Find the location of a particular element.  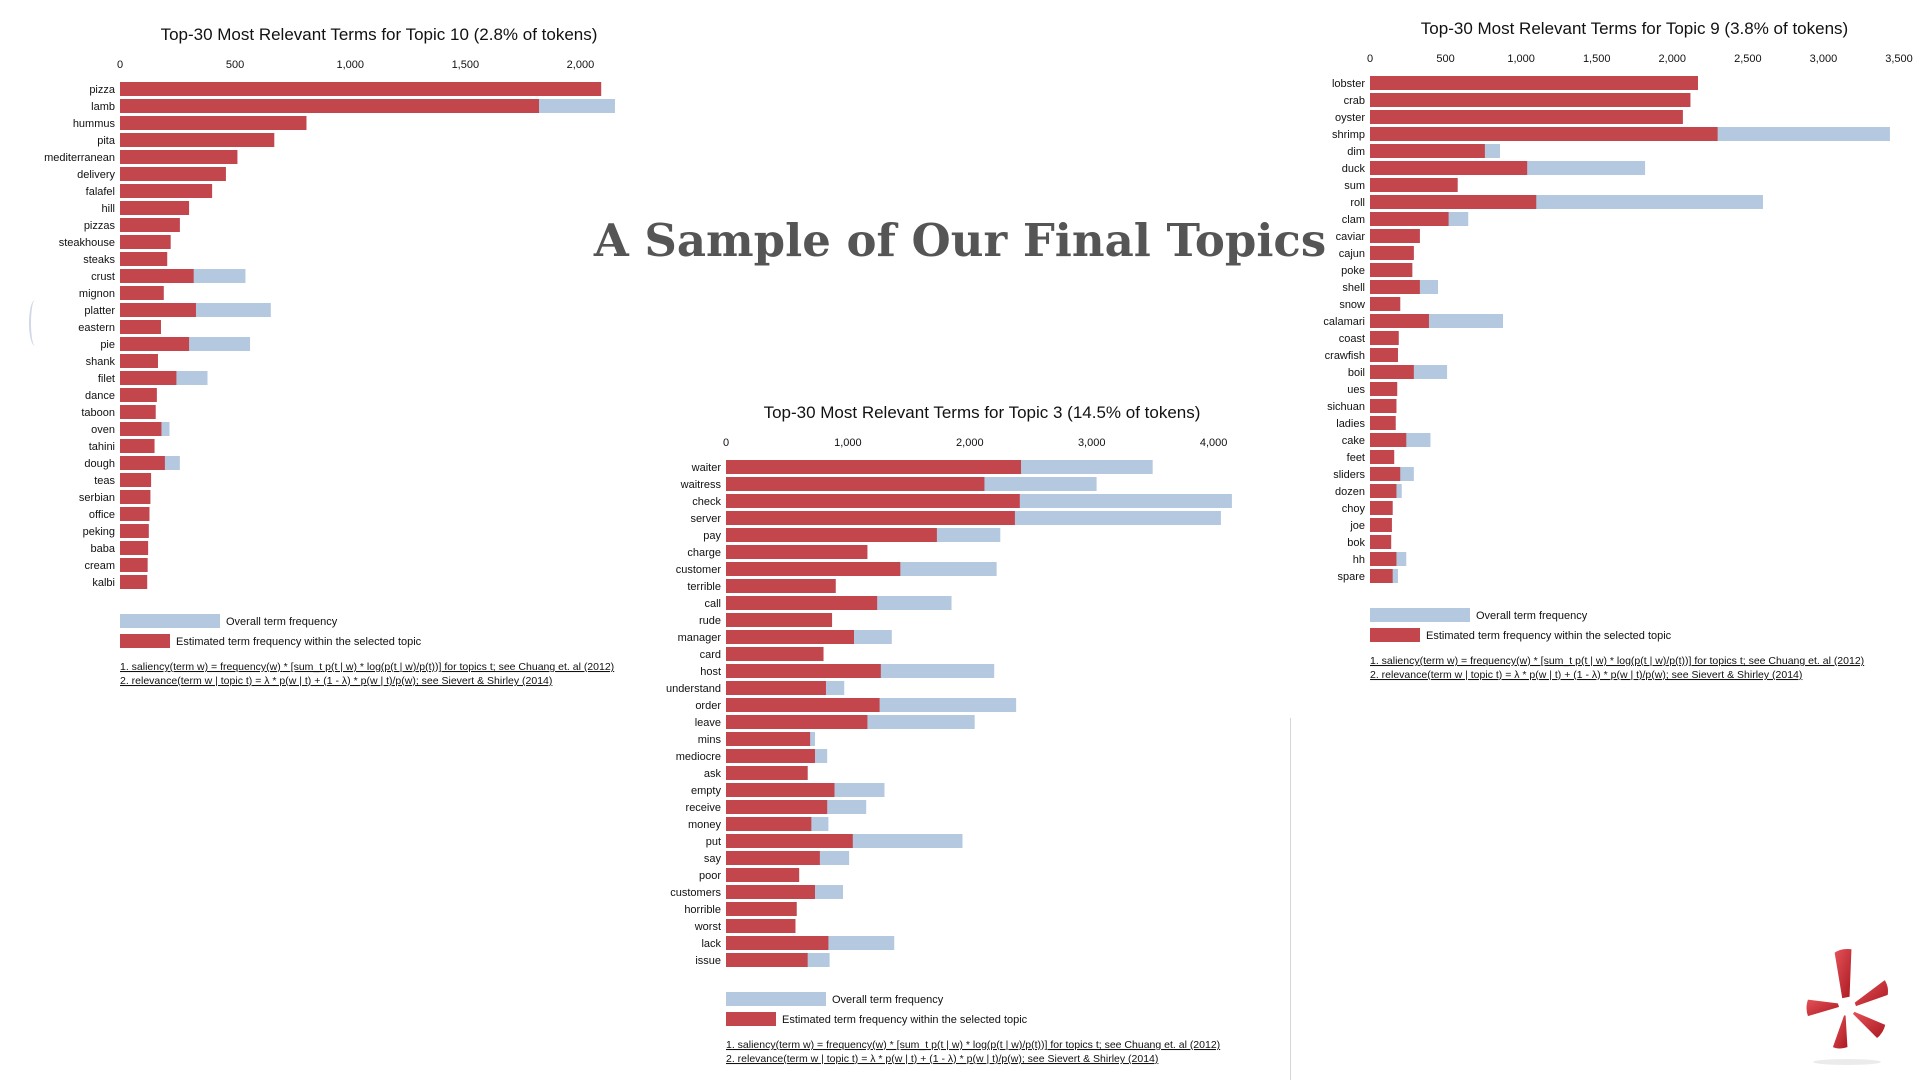

term-label: duck is located at coordinates (1354, 169).